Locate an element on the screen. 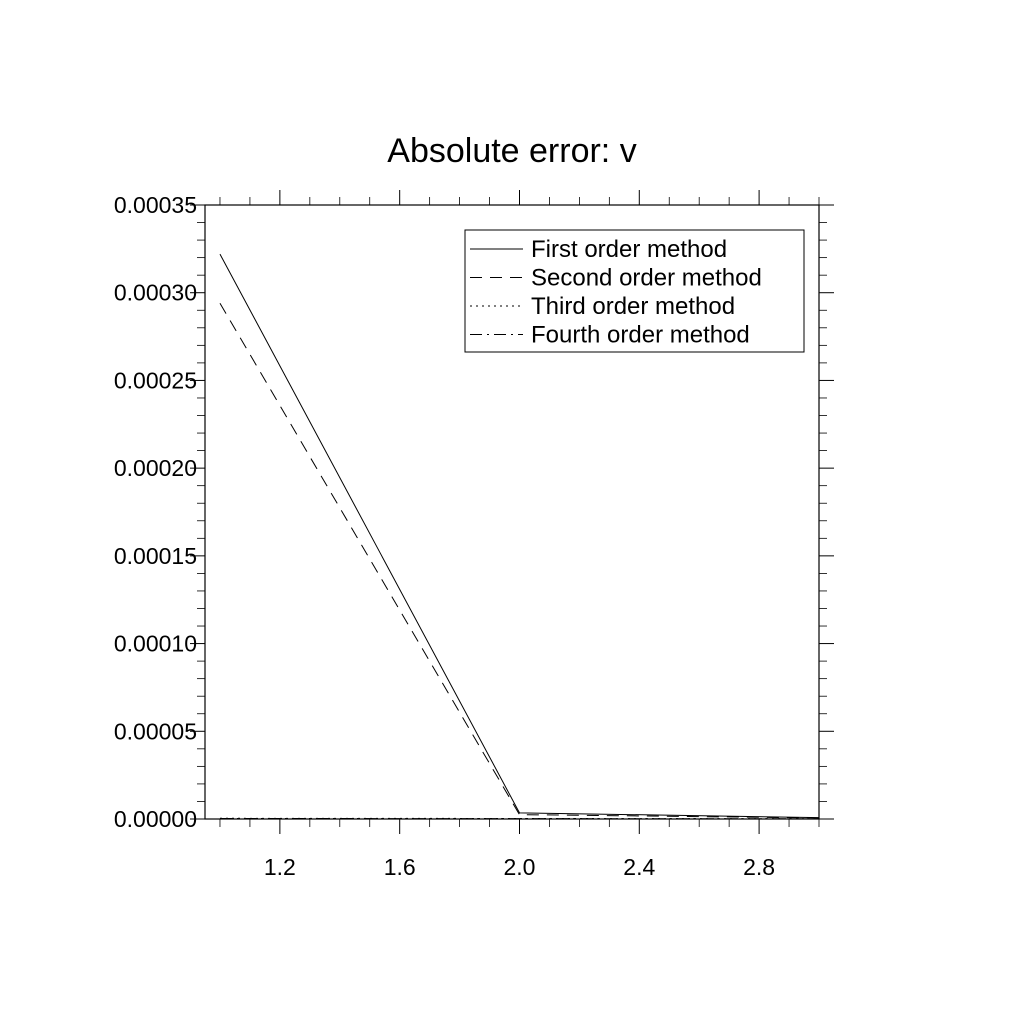 Image resolution: width=1024 pixels, height=1024 pixels. x-tick-label: 1.6 is located at coordinates (400, 867).